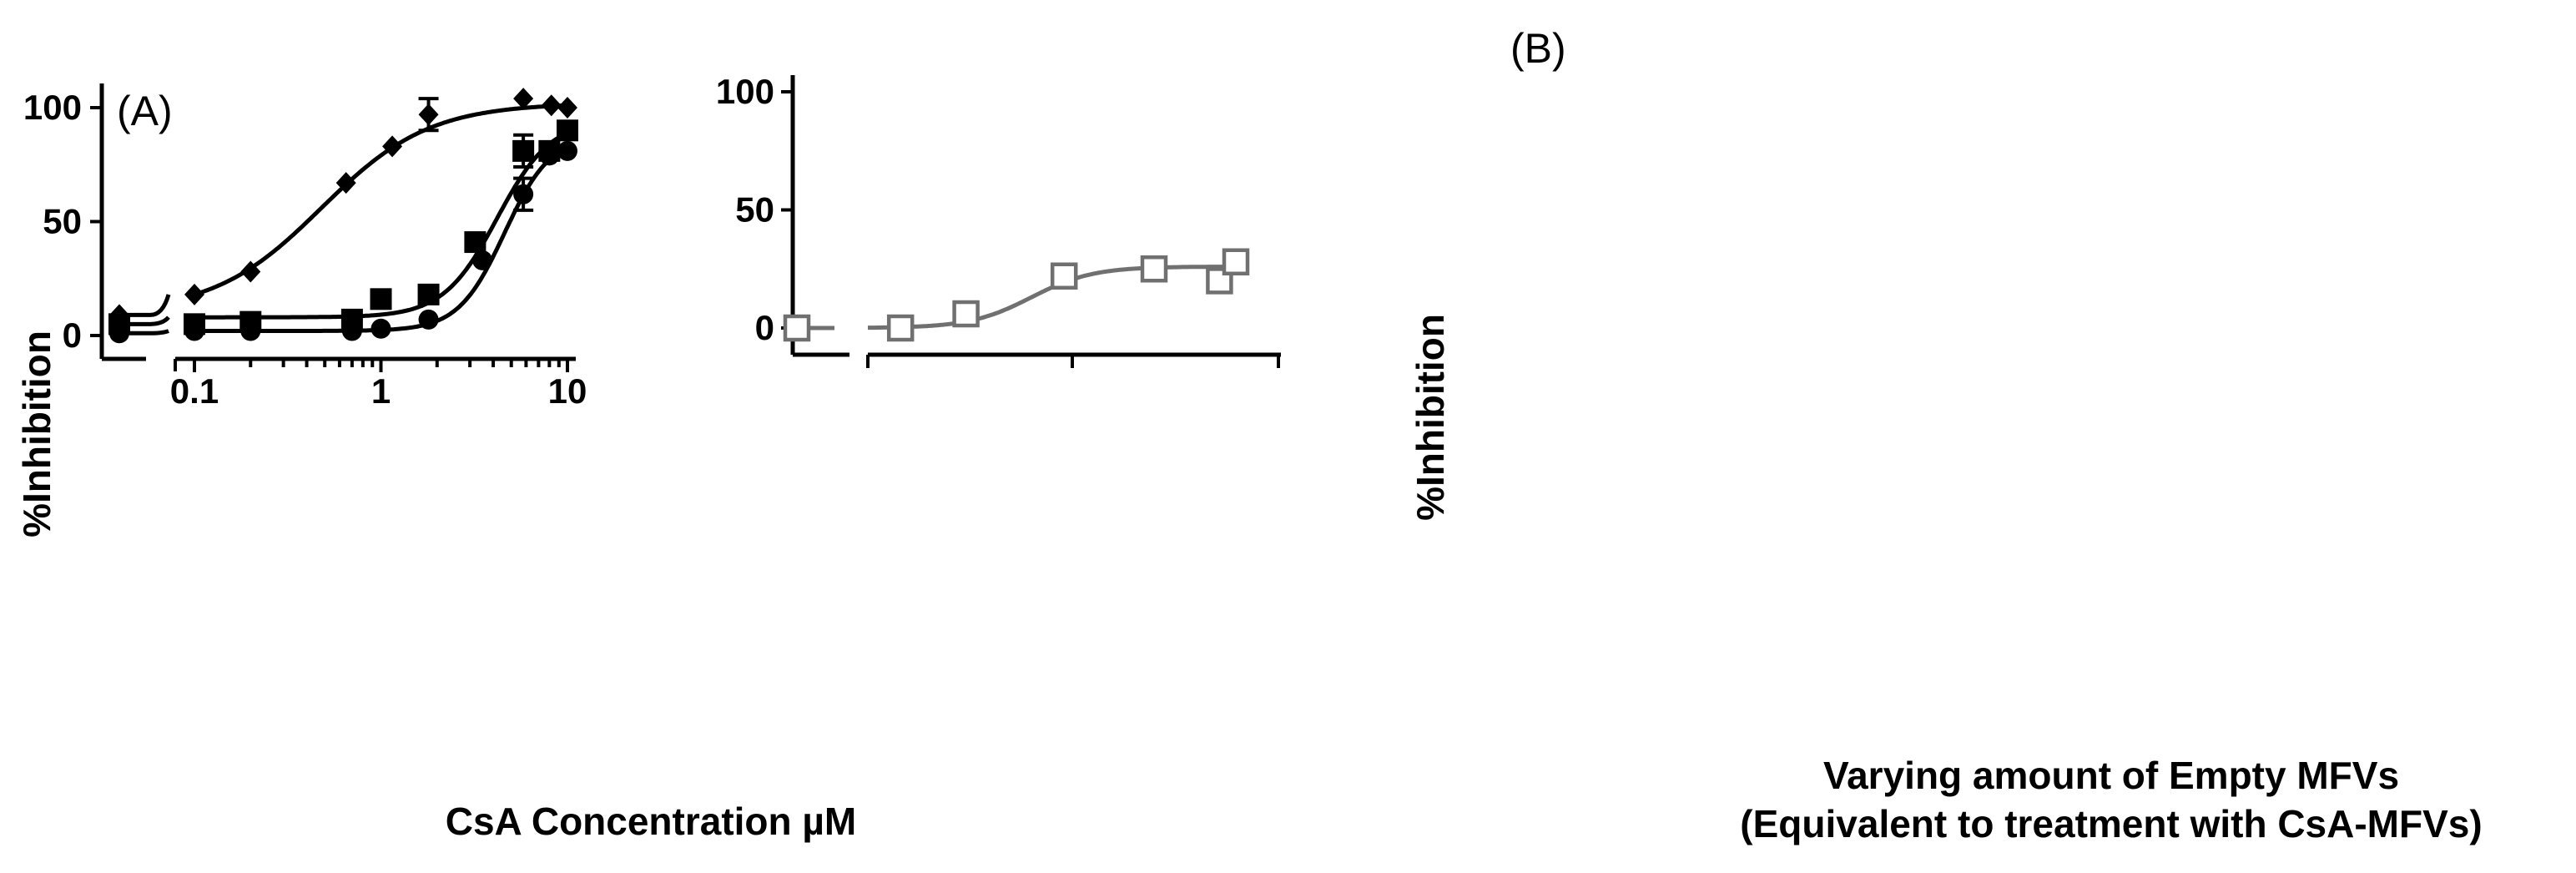  I want to click on panel-b-label: (B), so click(1538, 48).